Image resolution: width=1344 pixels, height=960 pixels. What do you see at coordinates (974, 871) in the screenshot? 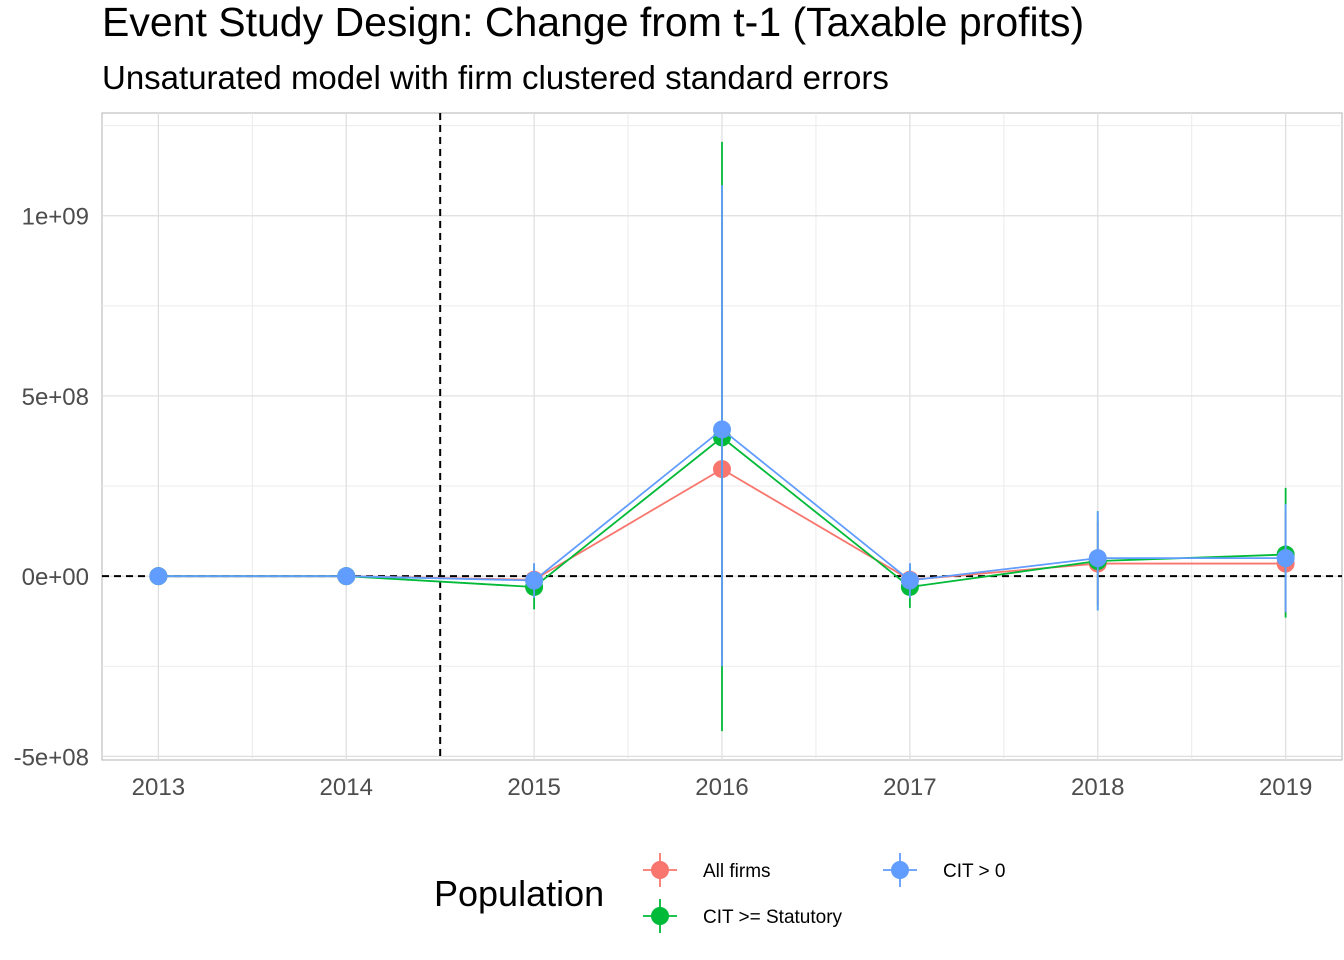
I see `legend-label: CIT > 0` at bounding box center [974, 871].